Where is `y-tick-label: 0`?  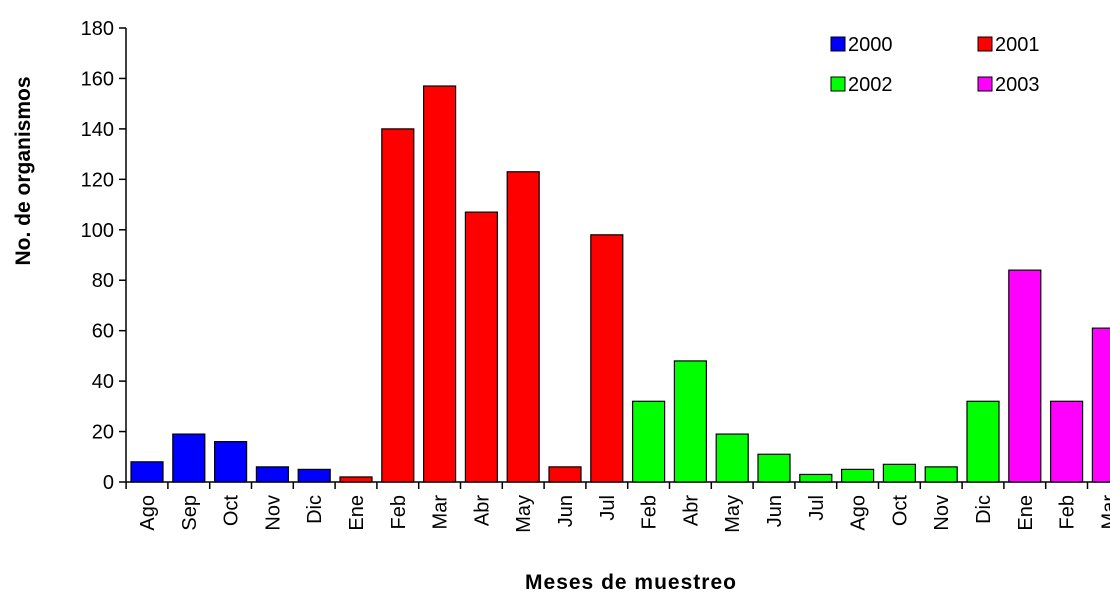
y-tick-label: 0 is located at coordinates (108, 483).